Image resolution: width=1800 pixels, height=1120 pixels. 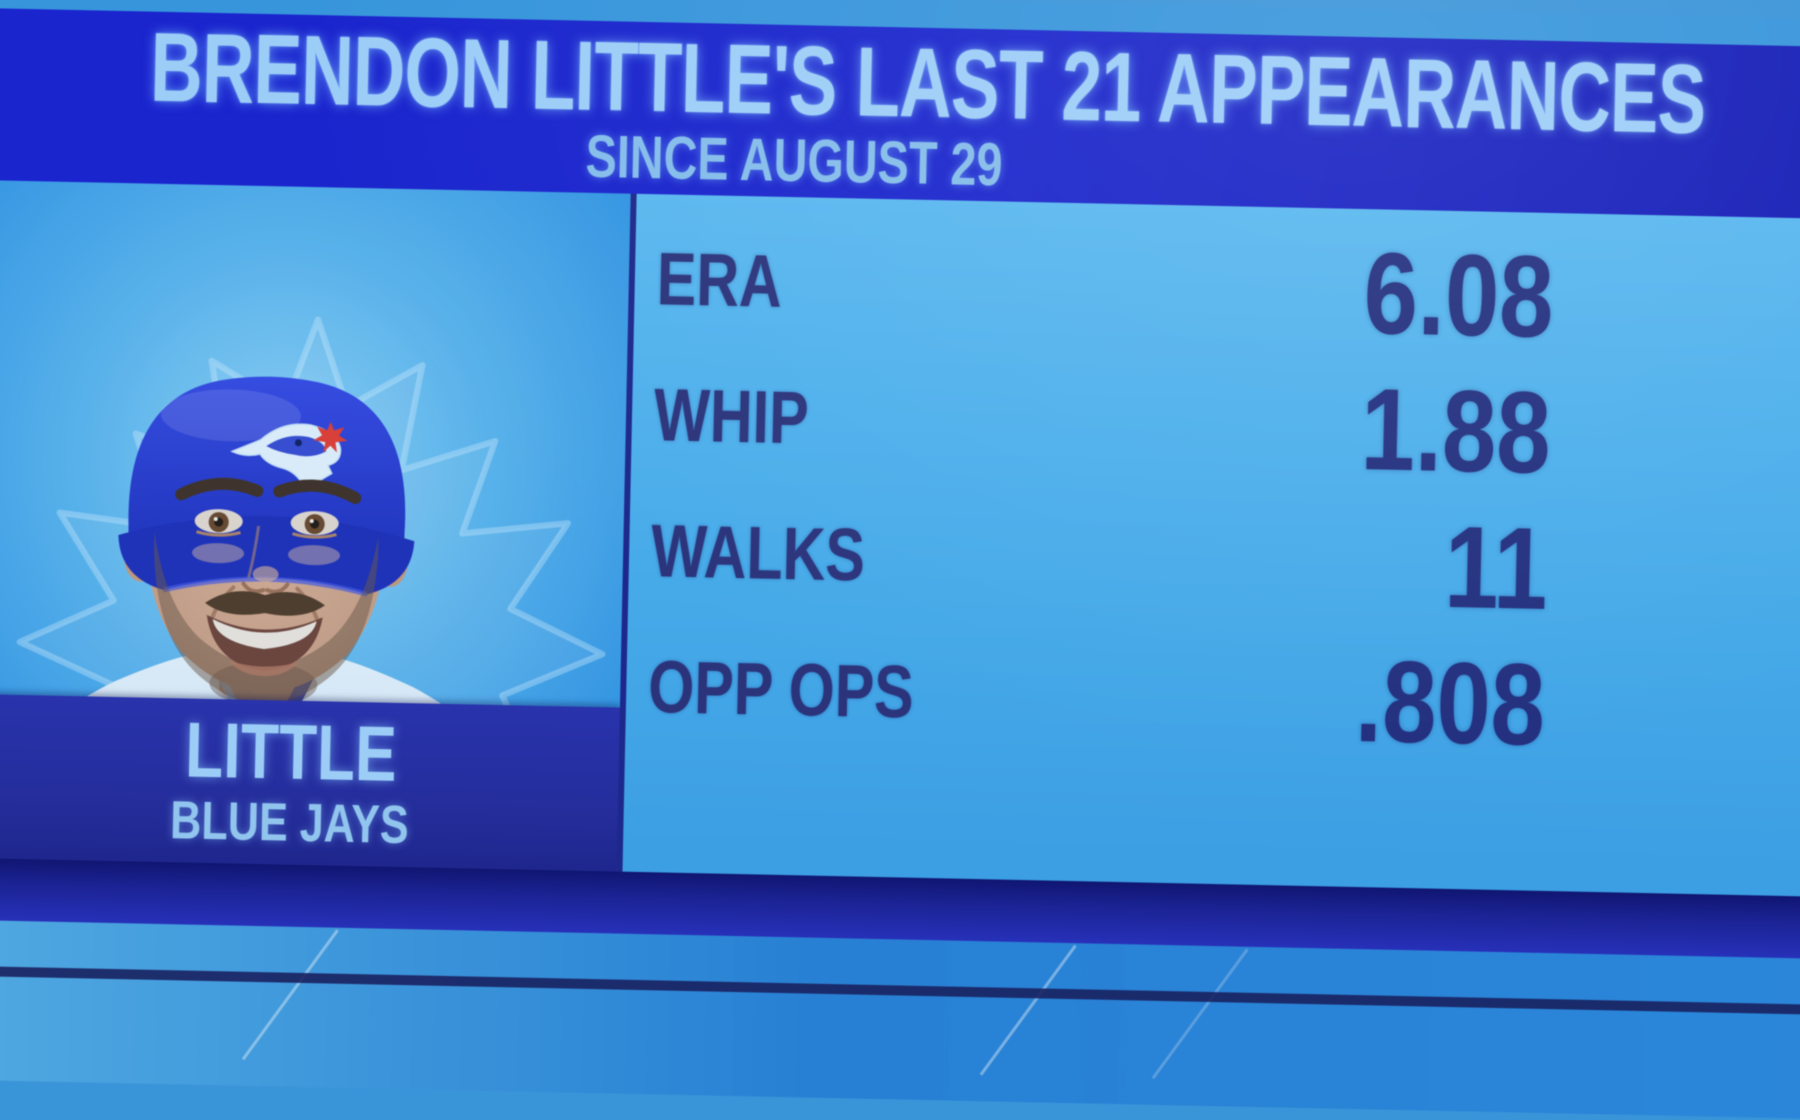 I want to click on stat-label: OPP OPS, so click(x=781, y=689).